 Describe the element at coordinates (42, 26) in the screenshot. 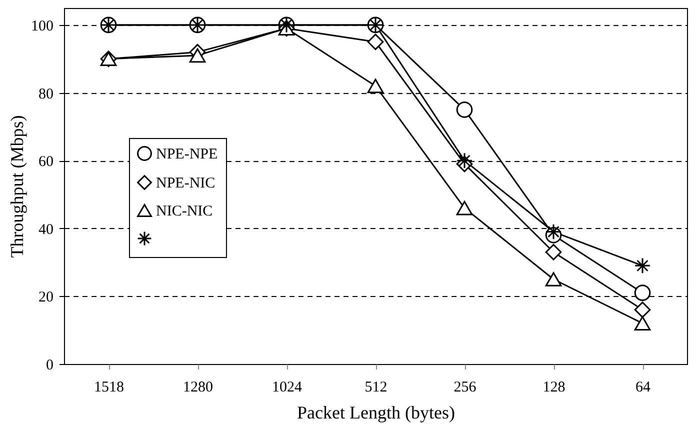

I see `y-tick-label: 100` at that location.